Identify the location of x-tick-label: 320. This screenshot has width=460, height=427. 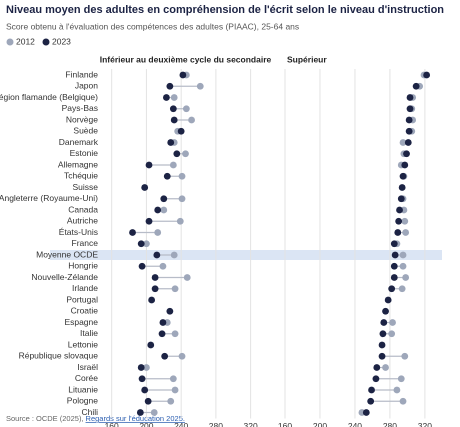
(251, 424).